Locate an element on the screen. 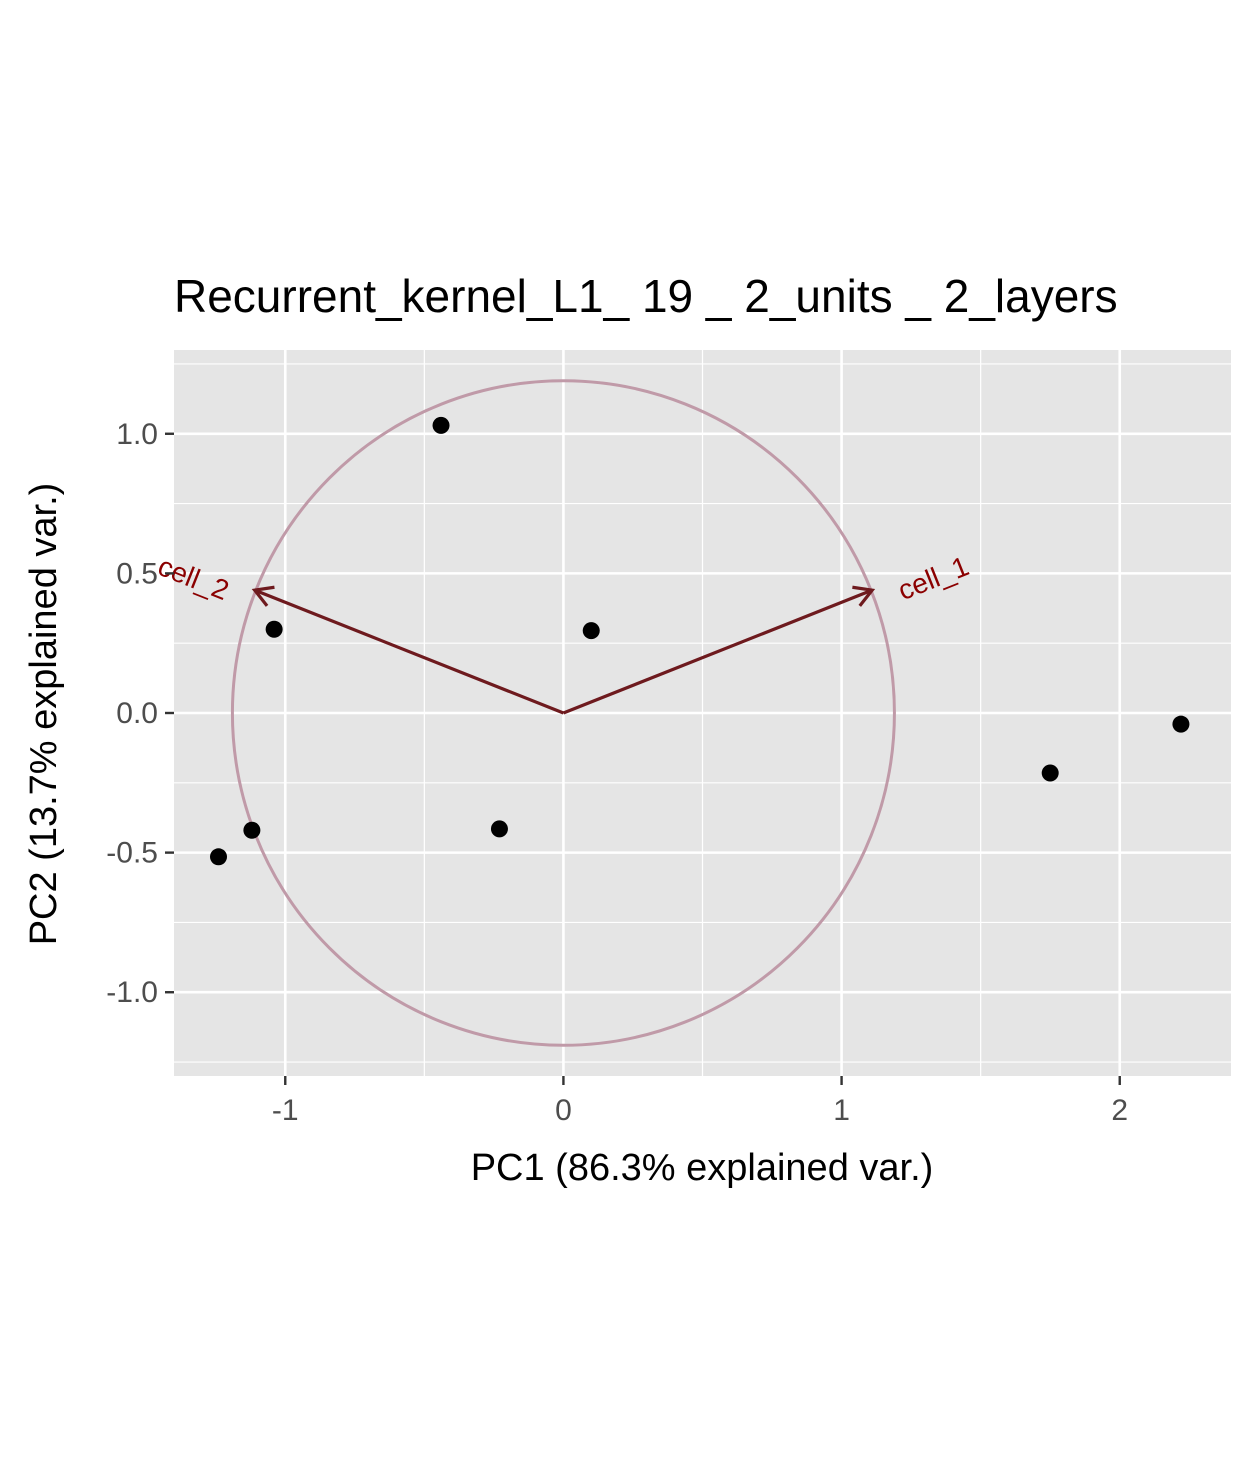 The height and width of the screenshot is (1462, 1254). x-axis-title: PC1 (86.3% explained var.) is located at coordinates (702, 1168).